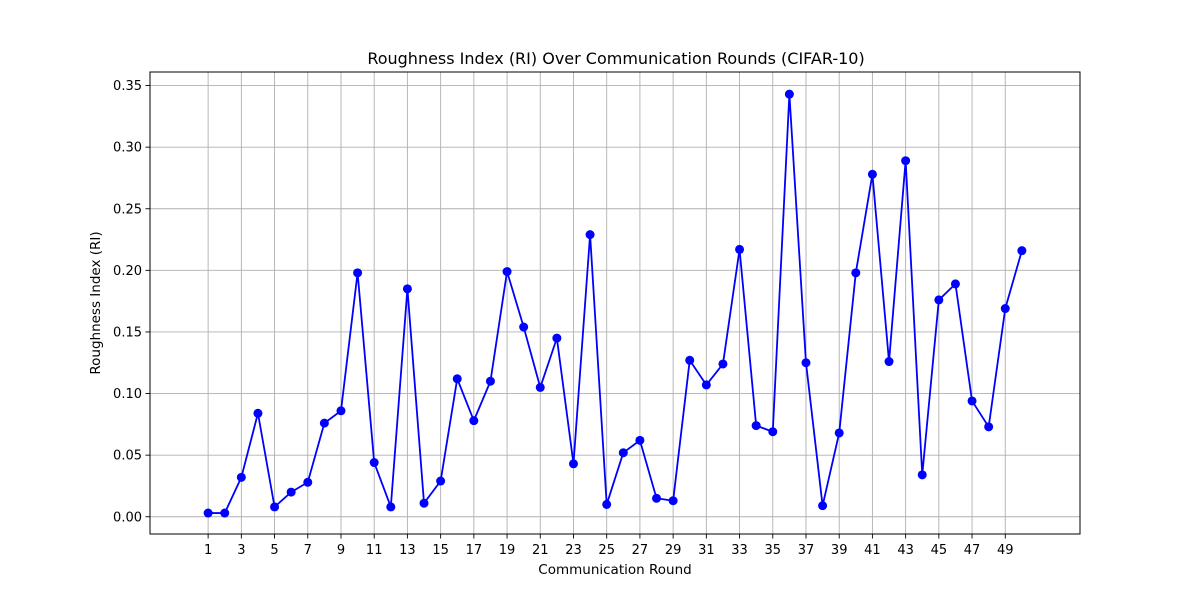 This screenshot has height=600, width=1200. What do you see at coordinates (606, 550) in the screenshot?
I see `x-tick-label: 25` at bounding box center [606, 550].